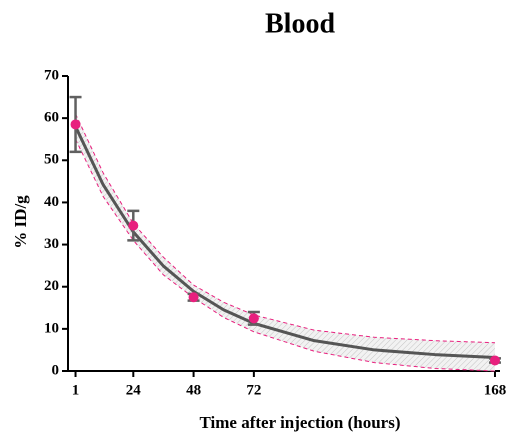 The image size is (527, 437). I want to click on y-tick-label: 50, so click(51, 160).